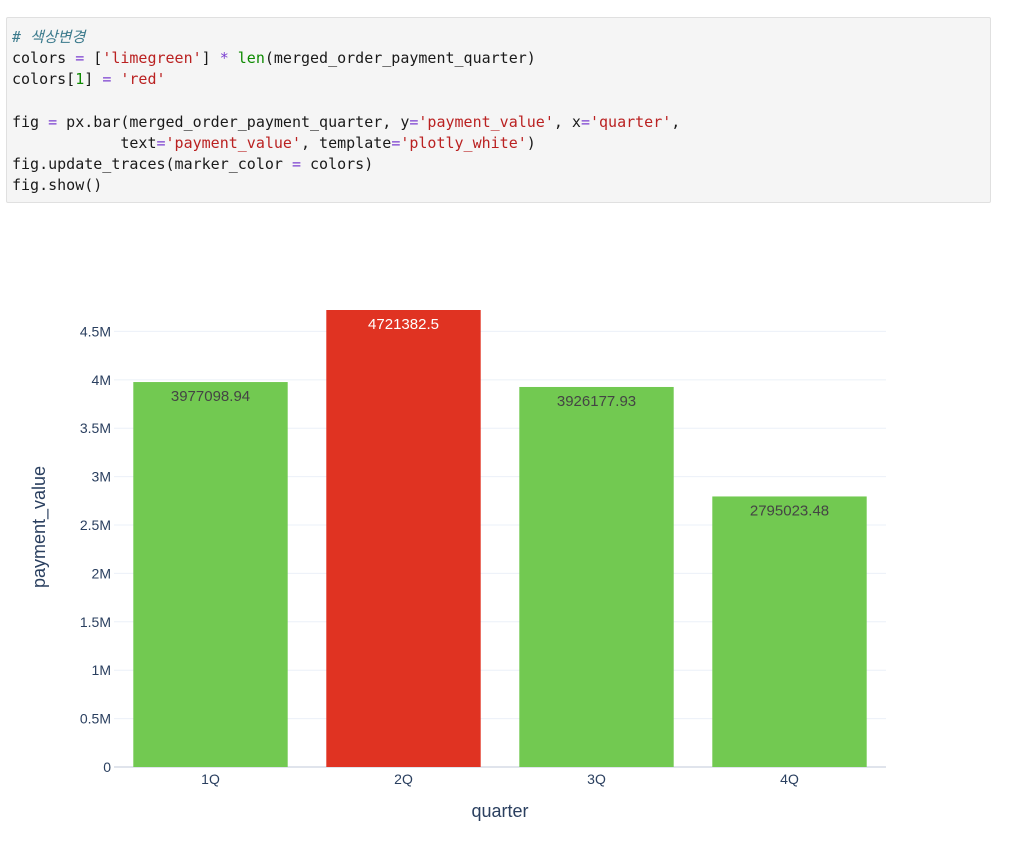  I want to click on code-token: # 색상변경, so click(49, 37).